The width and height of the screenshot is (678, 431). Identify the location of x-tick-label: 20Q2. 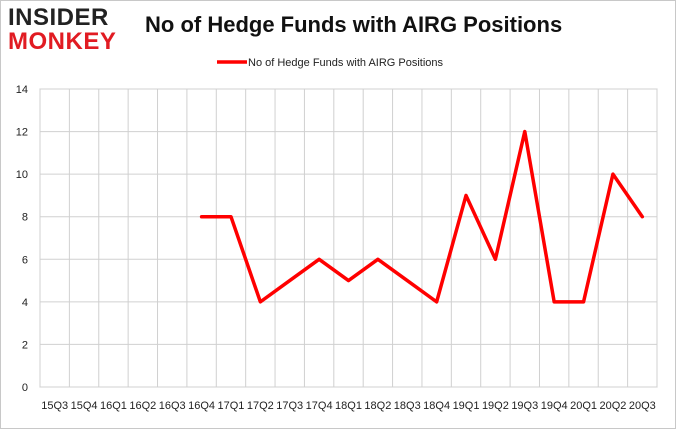
(612, 406).